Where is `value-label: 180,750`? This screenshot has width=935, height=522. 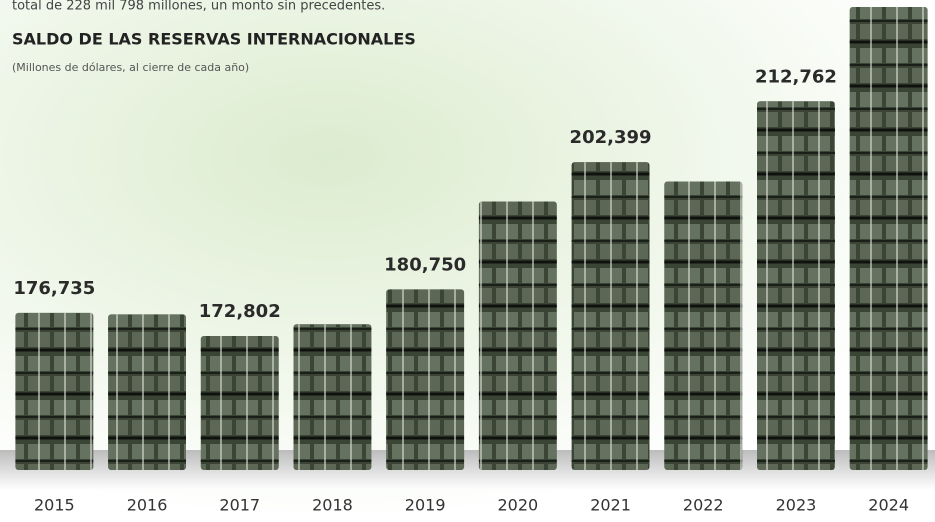
value-label: 180,750 is located at coordinates (425, 264).